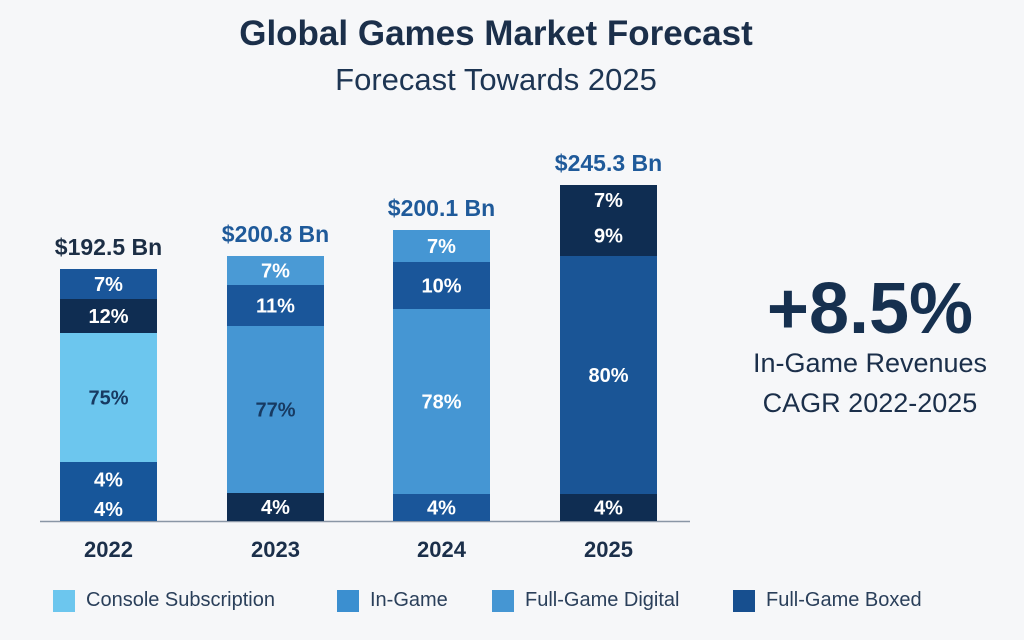 This screenshot has width=1024, height=640. What do you see at coordinates (608, 163) in the screenshot?
I see `total-label-2025: $245.3 Bn` at bounding box center [608, 163].